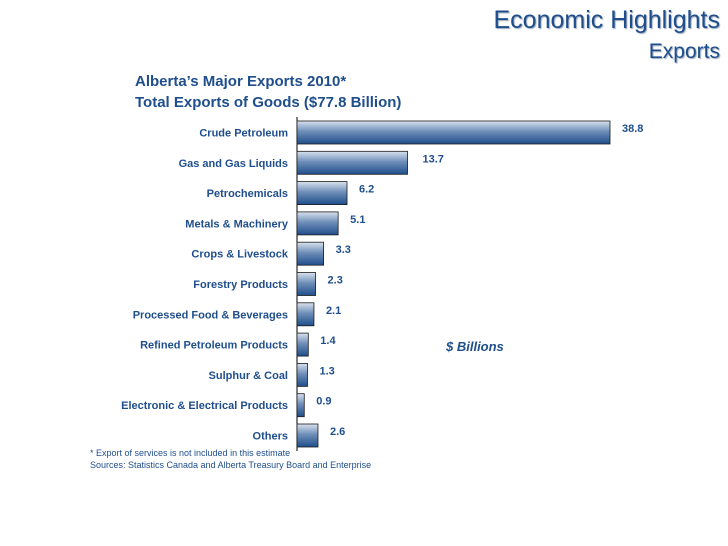  What do you see at coordinates (333, 311) in the screenshot?
I see `data-label: 2.1` at bounding box center [333, 311].